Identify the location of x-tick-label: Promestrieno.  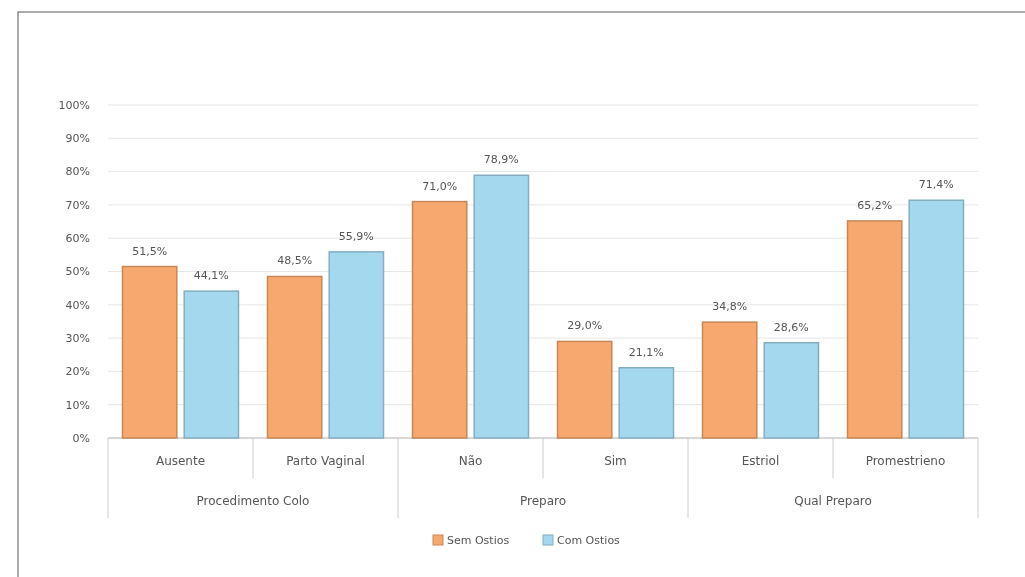
(905, 461).